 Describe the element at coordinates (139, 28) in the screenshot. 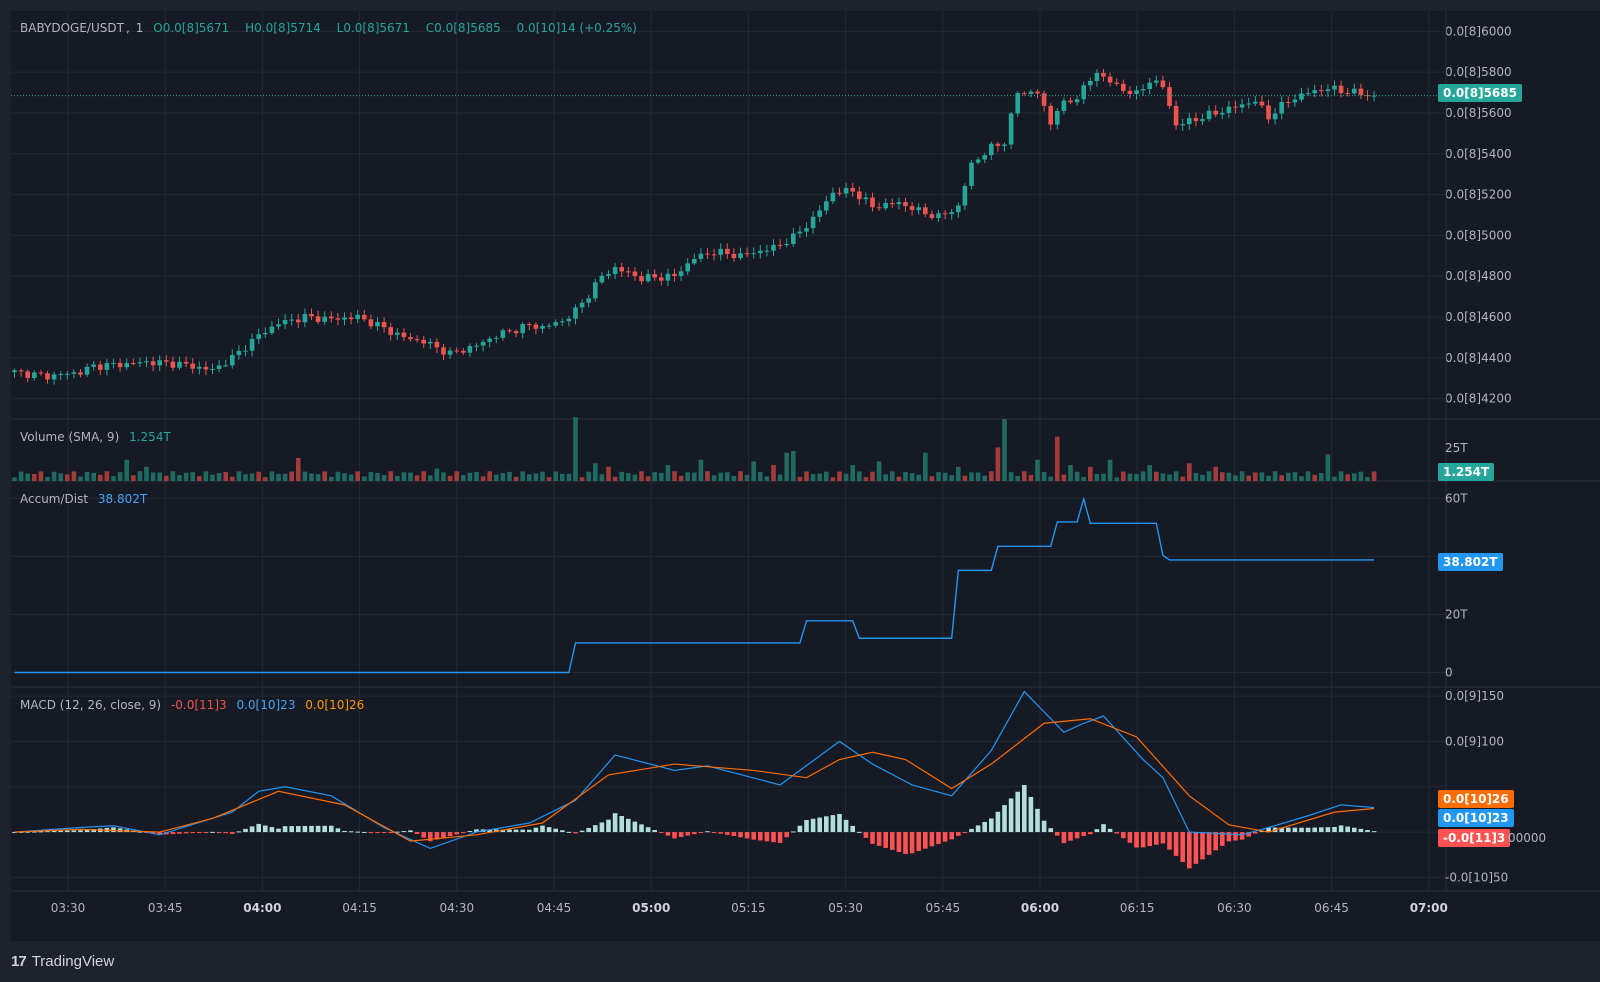

I see `interval-label: 1` at that location.